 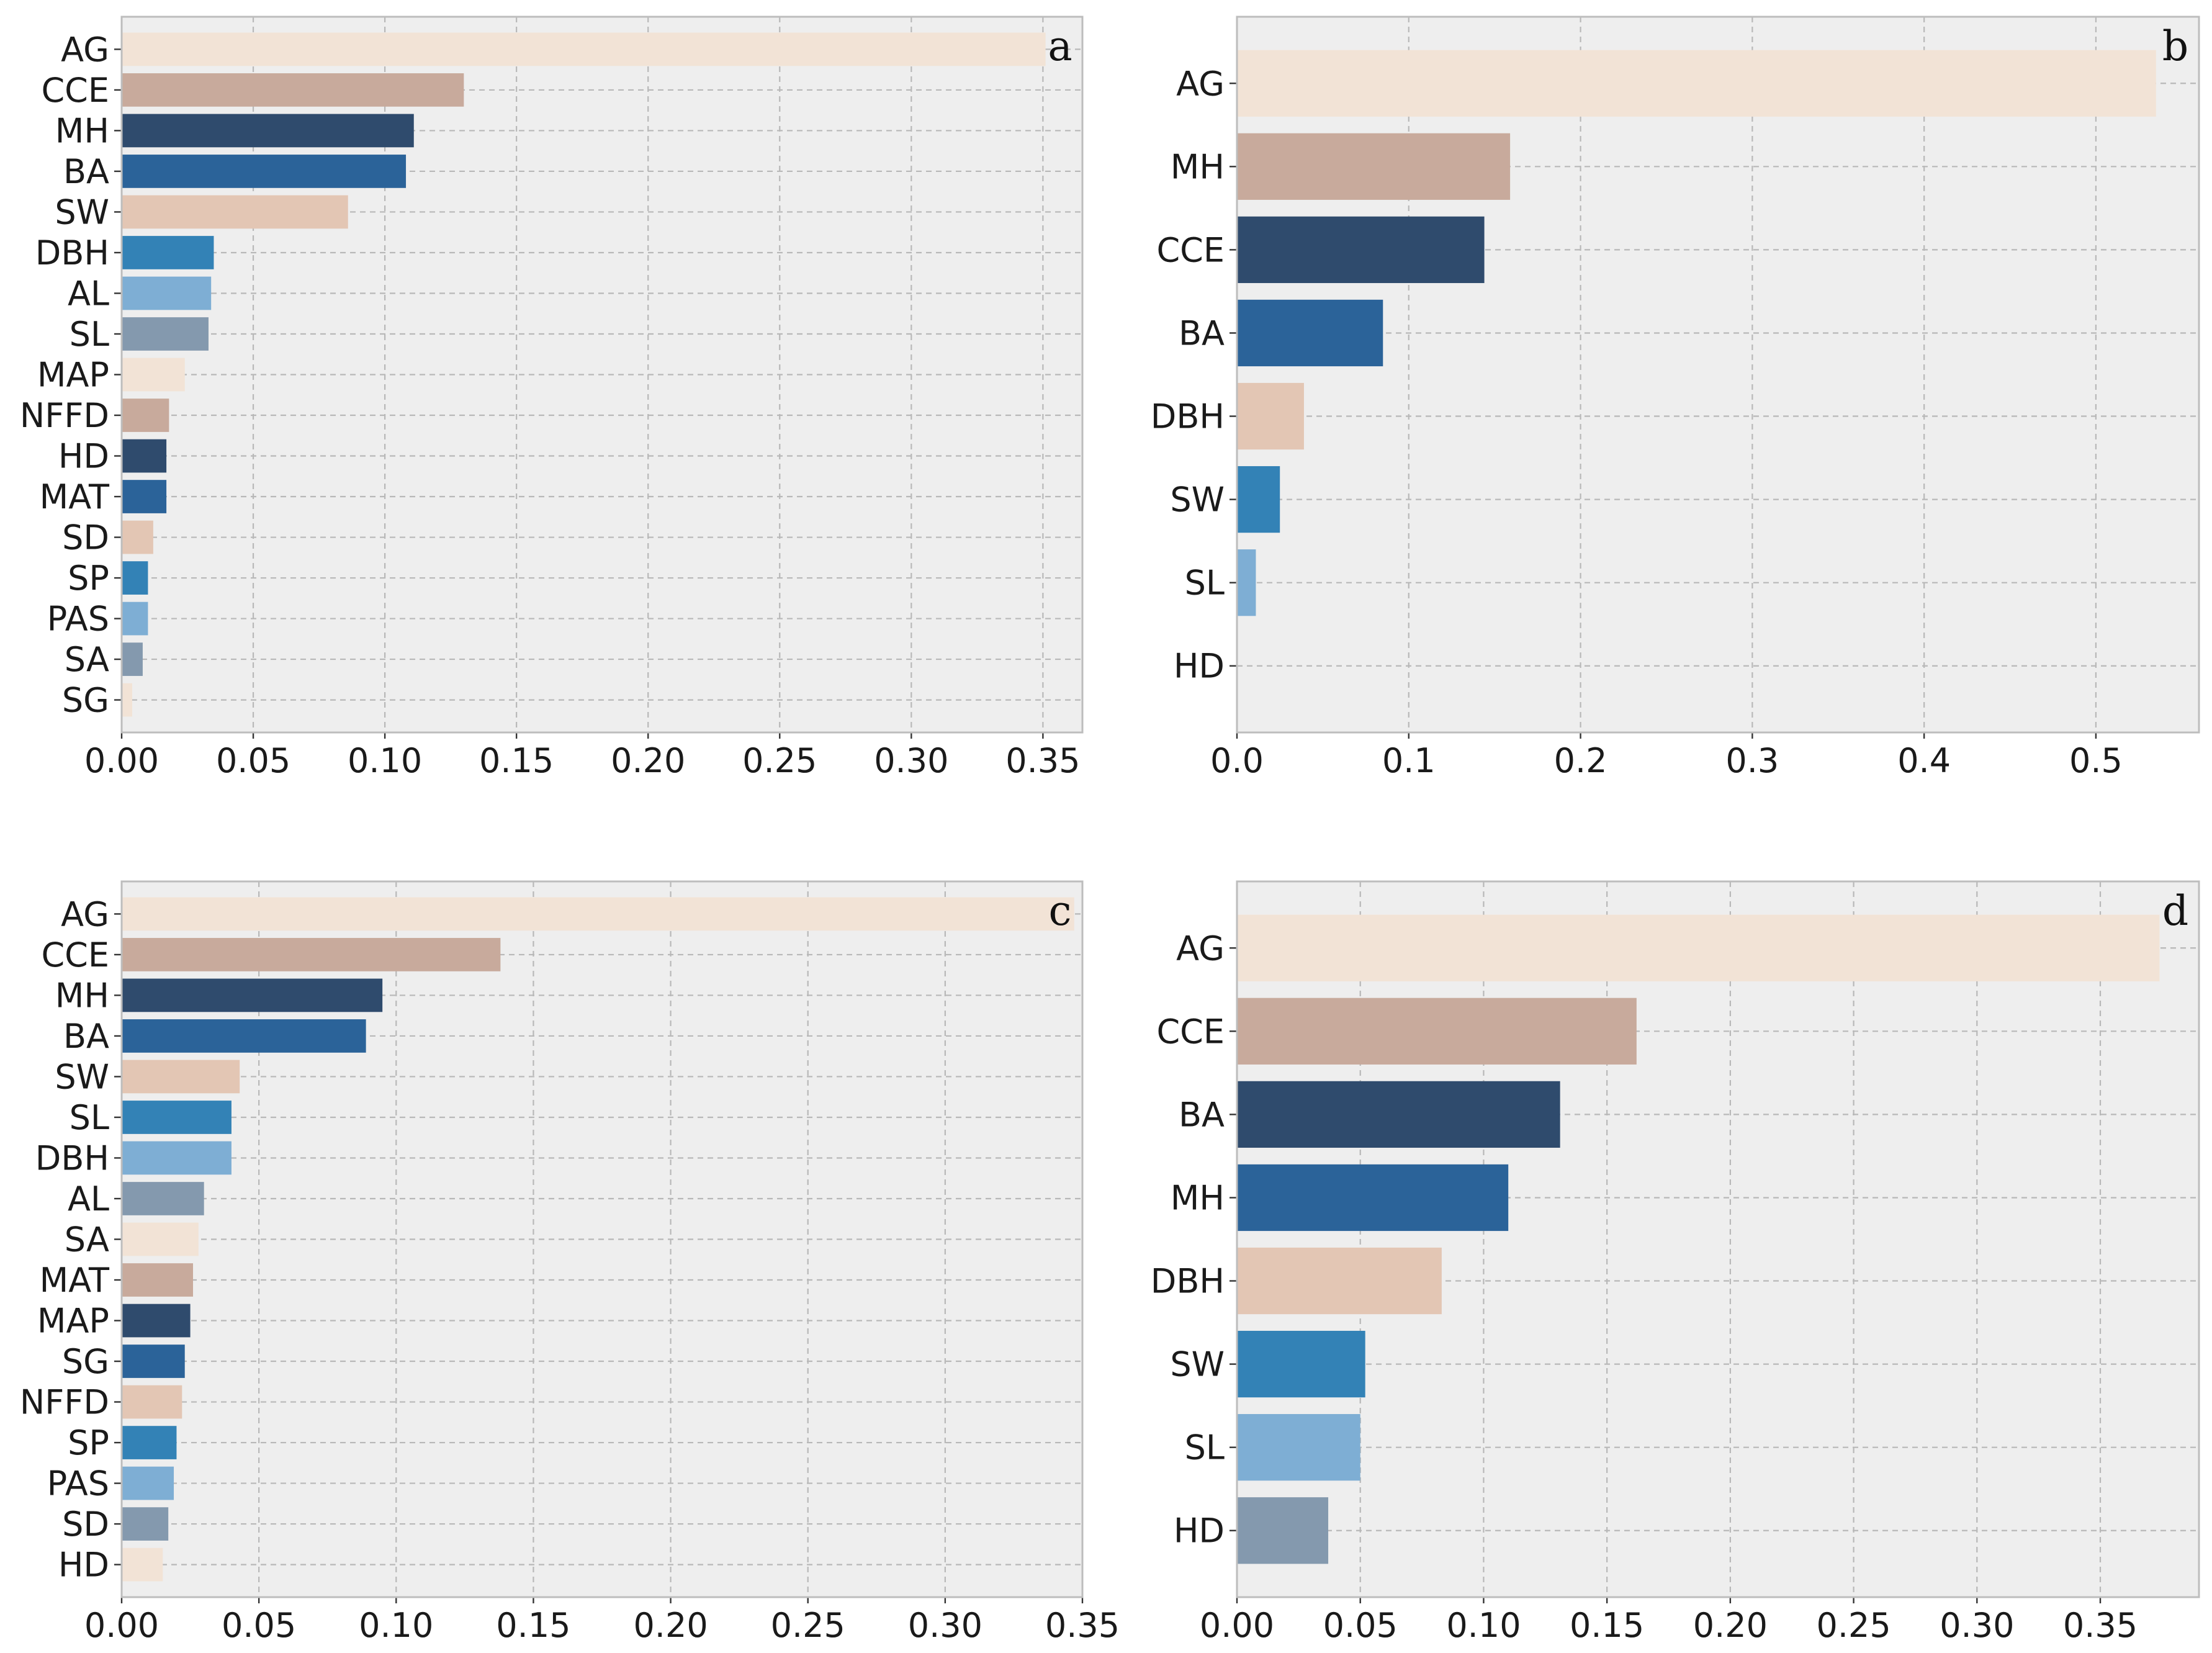 I want to click on panel-label: c, so click(x=1060, y=911).